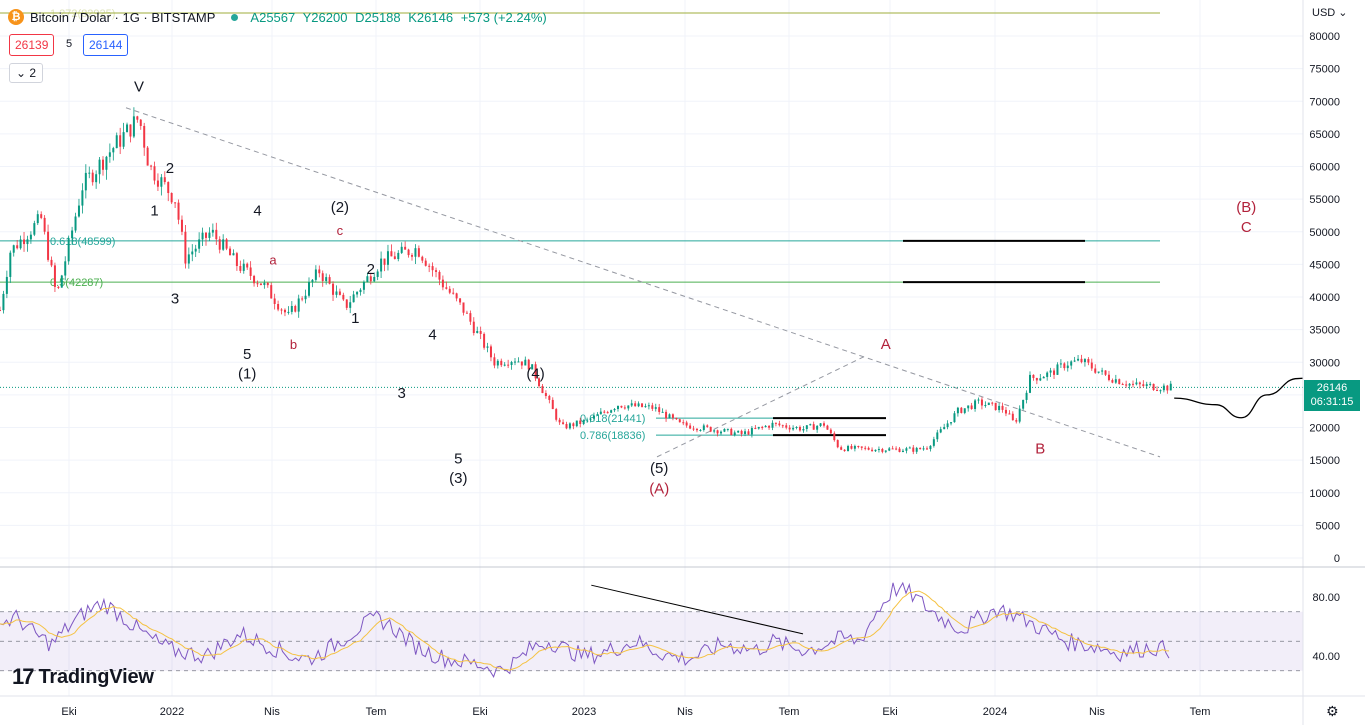  I want to click on price-tick-label: 0, so click(1337, 559).